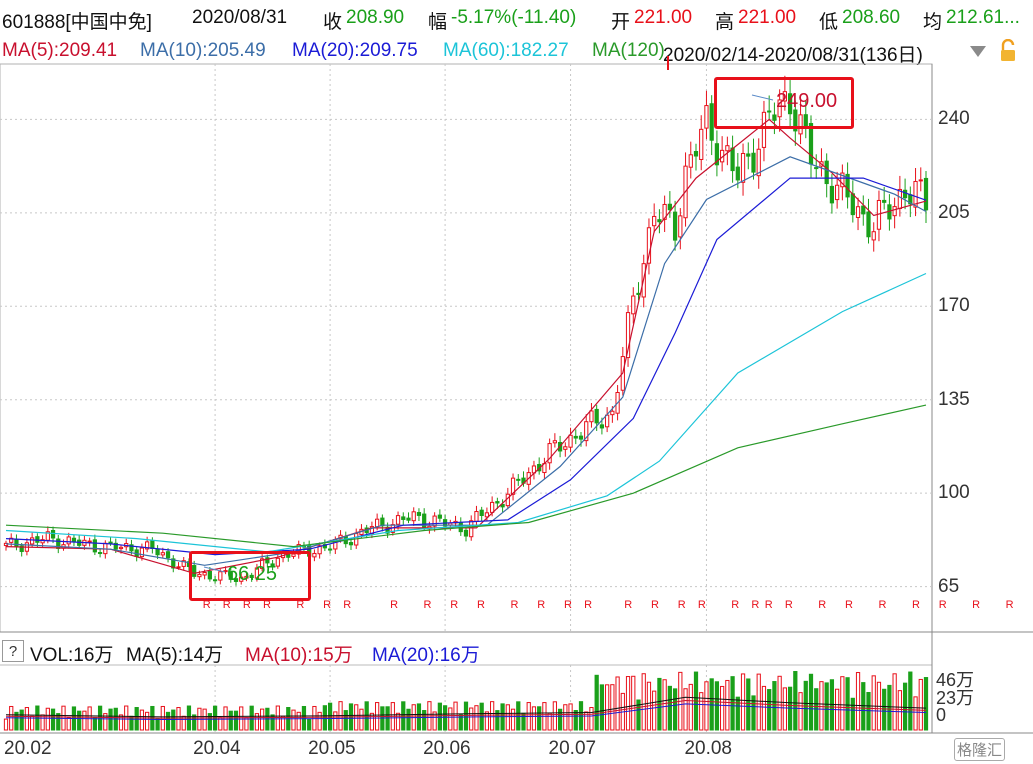  What do you see at coordinates (447, 748) in the screenshot?
I see `time-tick-label: 20.06` at bounding box center [447, 748].